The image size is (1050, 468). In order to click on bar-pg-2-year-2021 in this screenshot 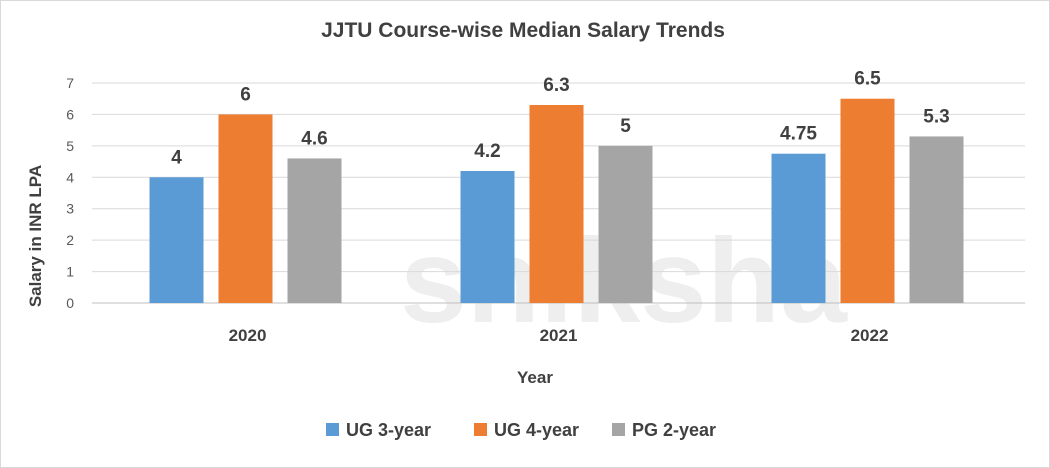, I will do `click(625, 224)`.